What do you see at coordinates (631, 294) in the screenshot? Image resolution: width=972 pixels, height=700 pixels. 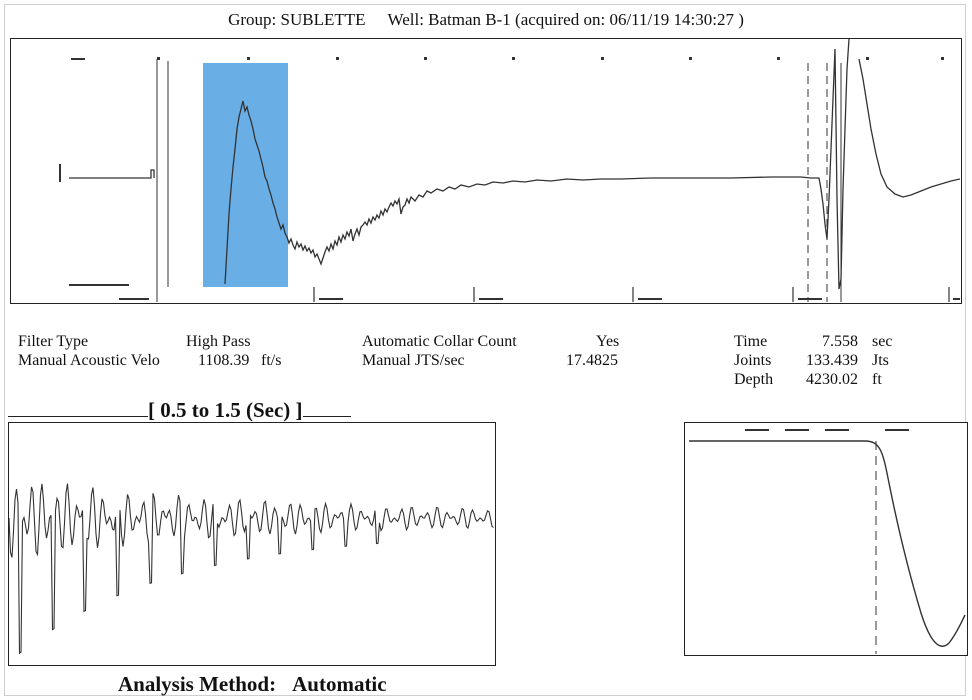 I see `bottom-scale` at bounding box center [631, 294].